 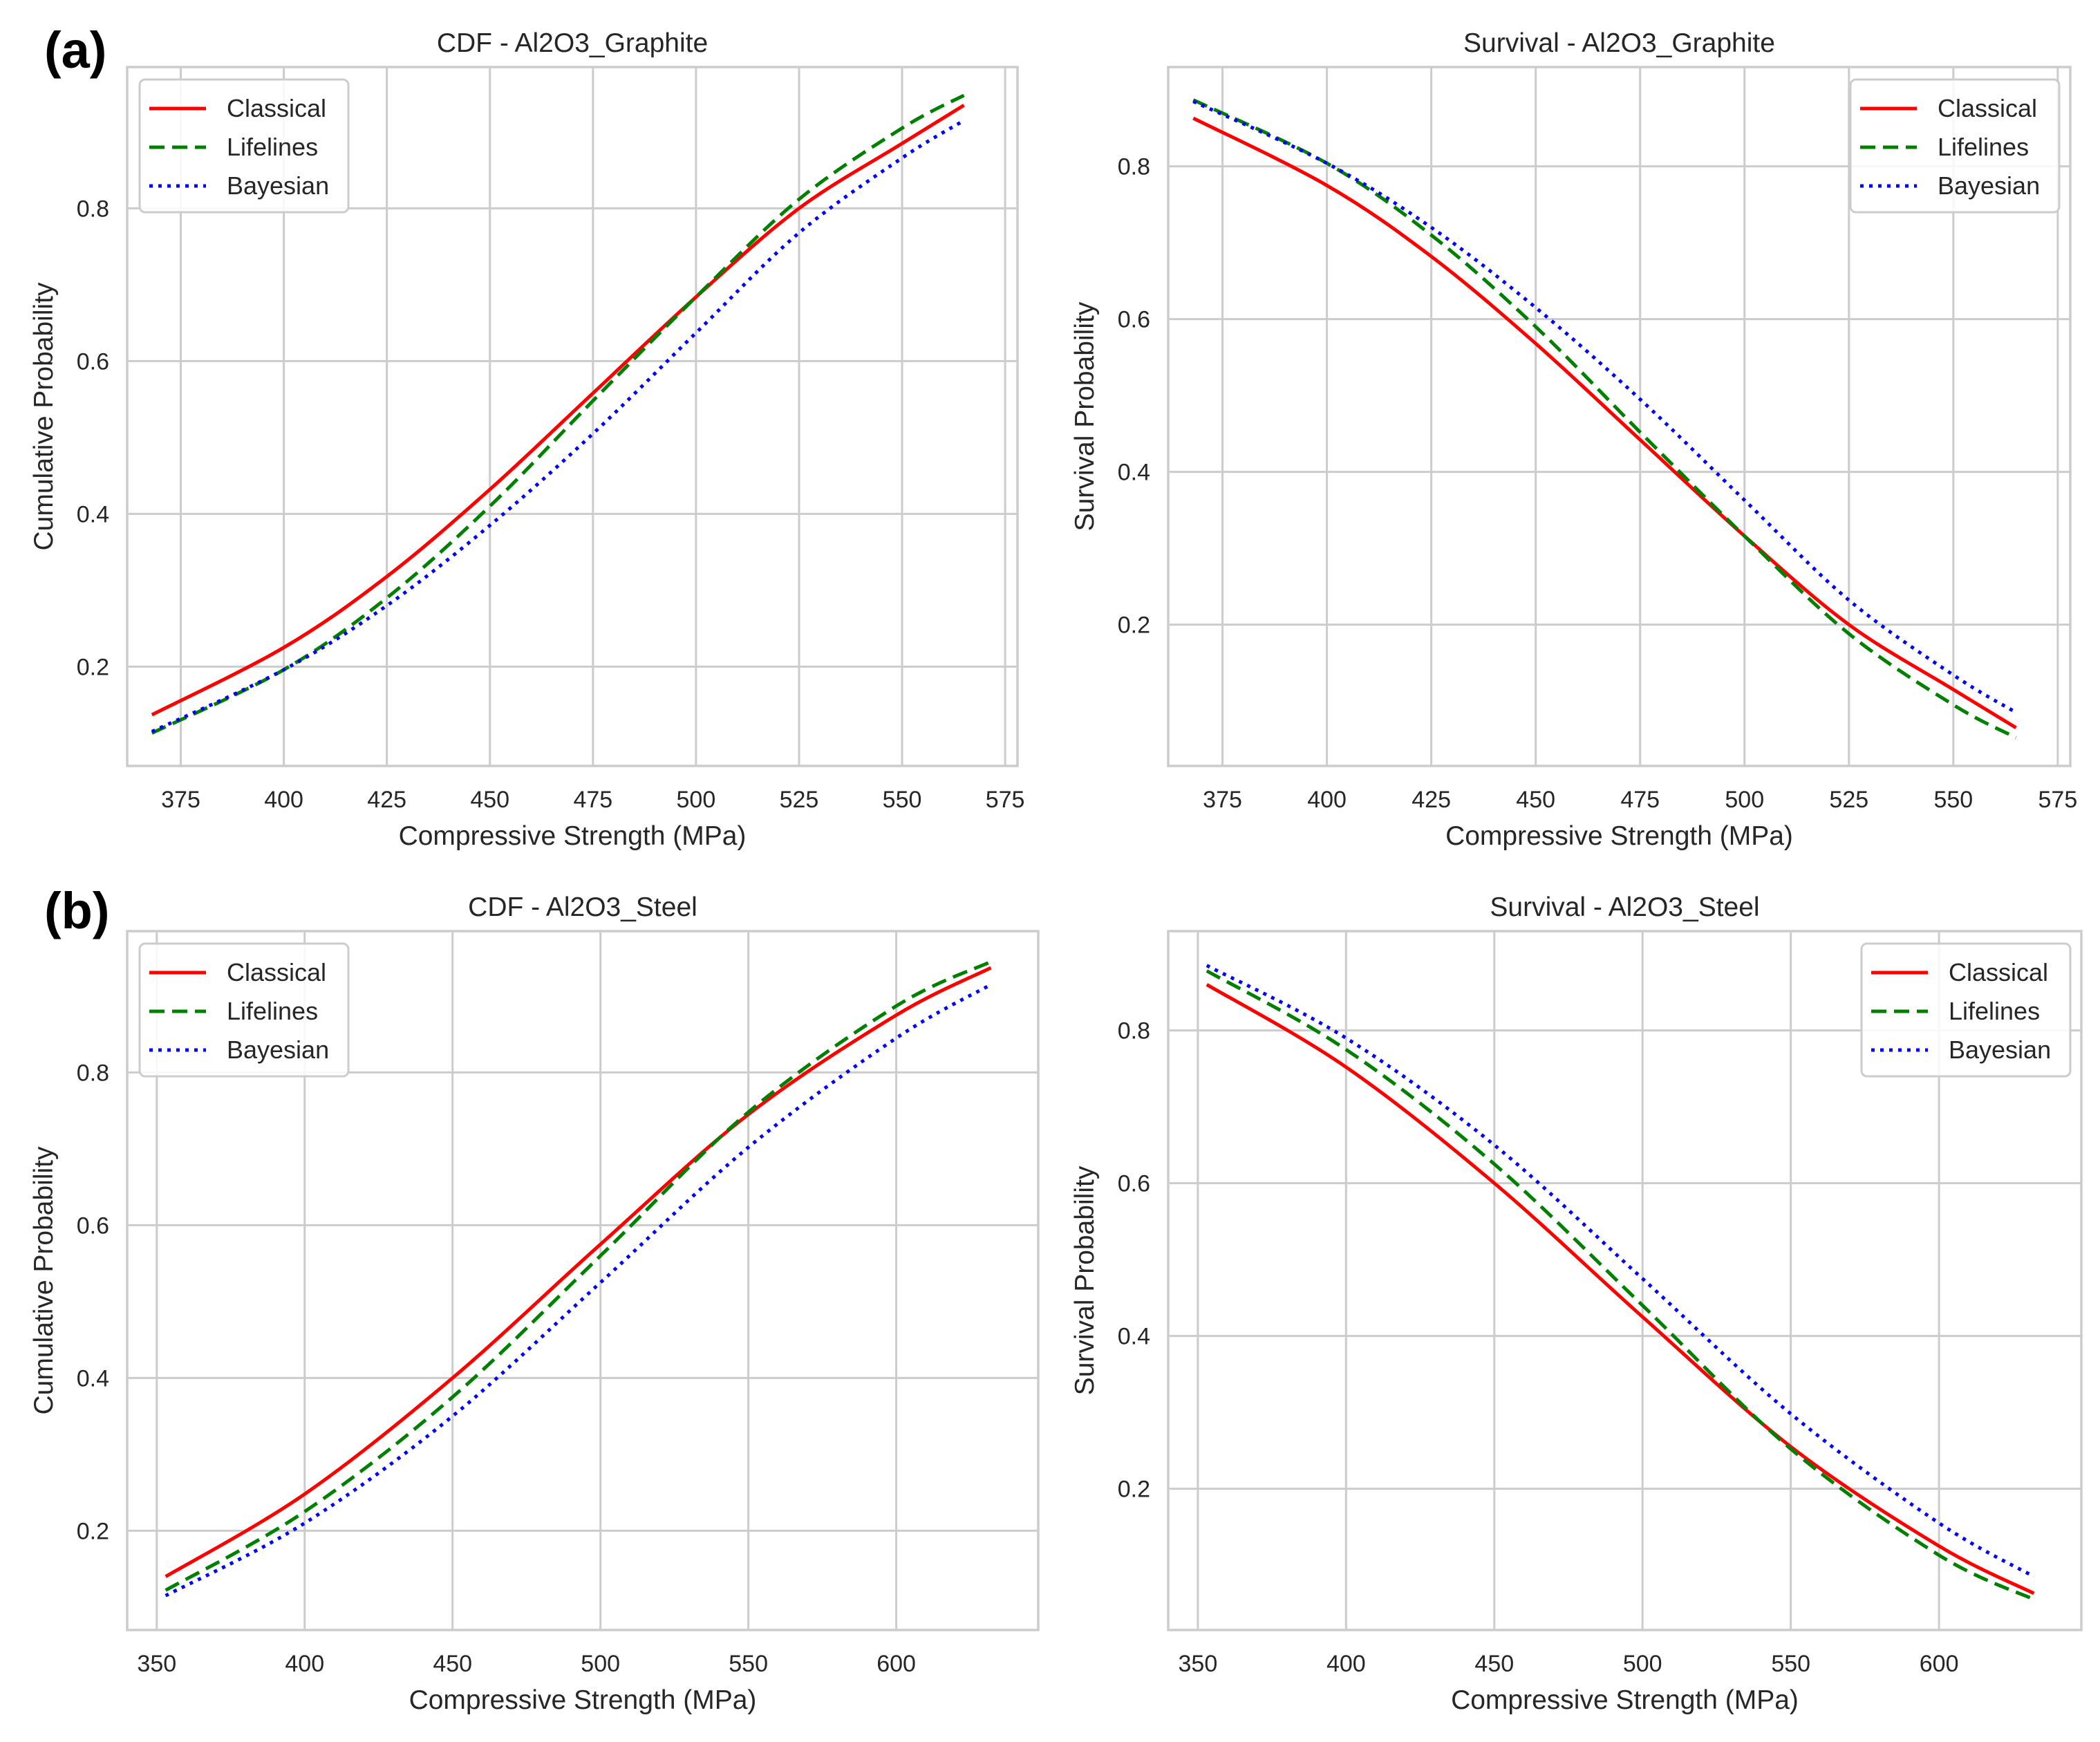 What do you see at coordinates (76, 50) in the screenshot?
I see `panel-label-a: (a)` at bounding box center [76, 50].